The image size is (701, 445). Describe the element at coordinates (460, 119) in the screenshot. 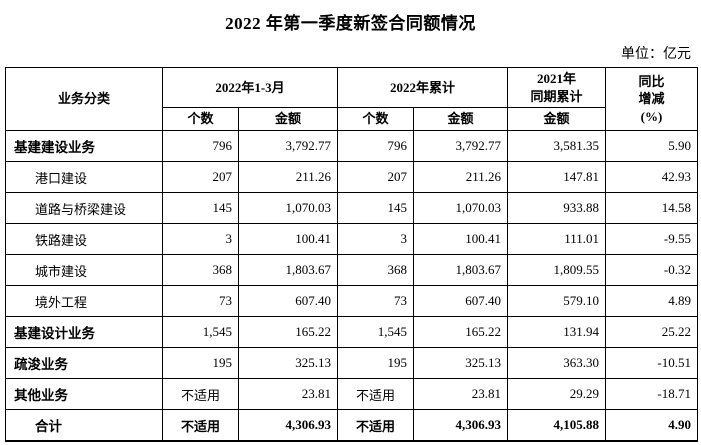

I see `header-amount-cumulative: 金额` at that location.